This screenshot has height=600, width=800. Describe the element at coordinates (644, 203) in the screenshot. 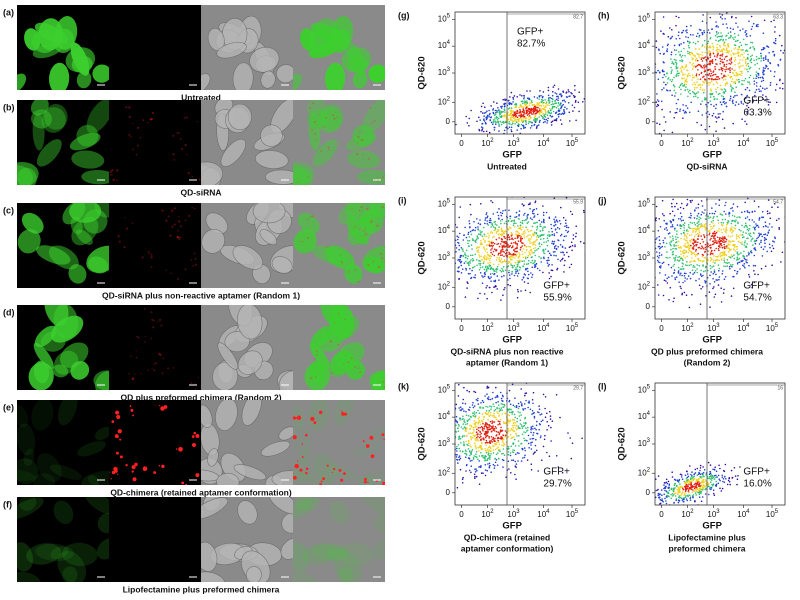

I see `y-tick-label: 105` at that location.